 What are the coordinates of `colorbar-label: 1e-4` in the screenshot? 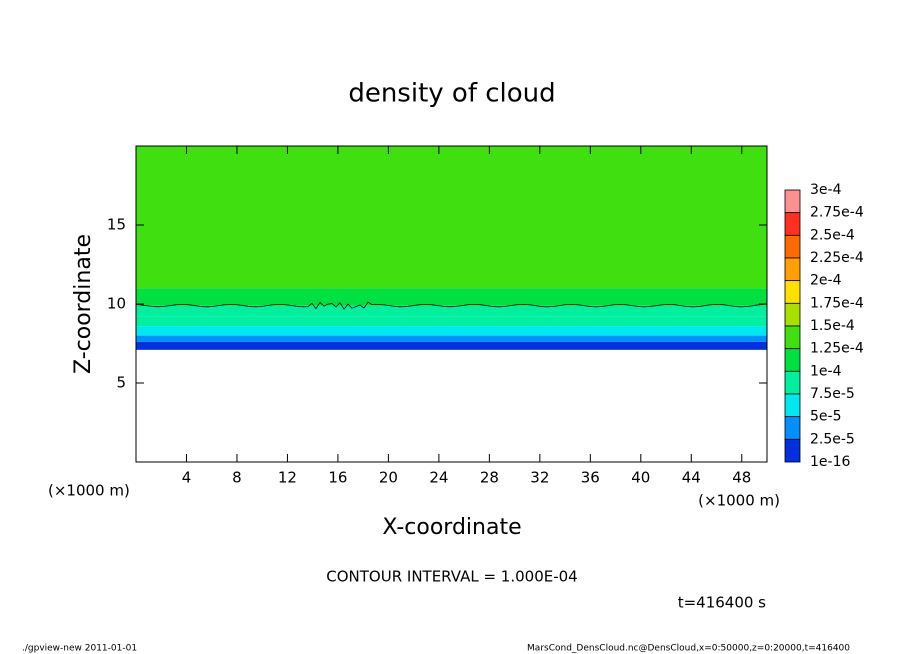 It's located at (826, 371).